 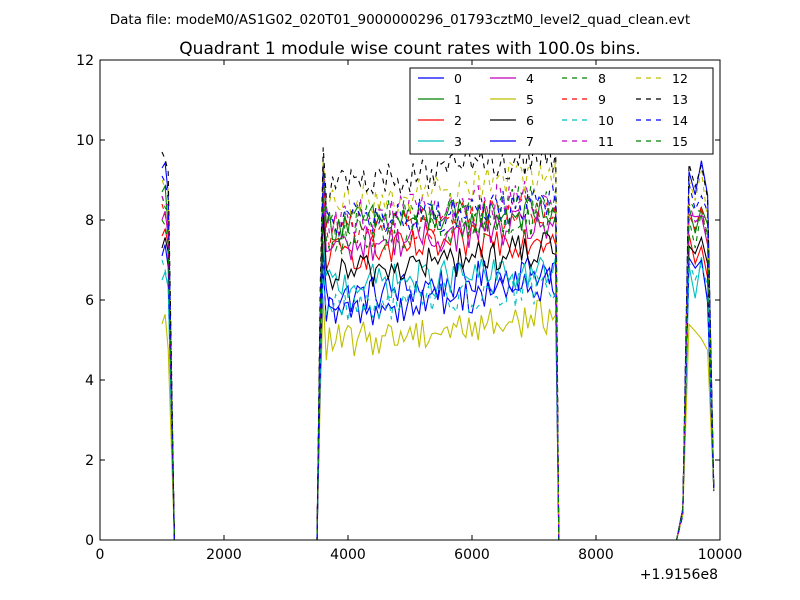 I want to click on x-tick-label: 8000, so click(x=596, y=555).